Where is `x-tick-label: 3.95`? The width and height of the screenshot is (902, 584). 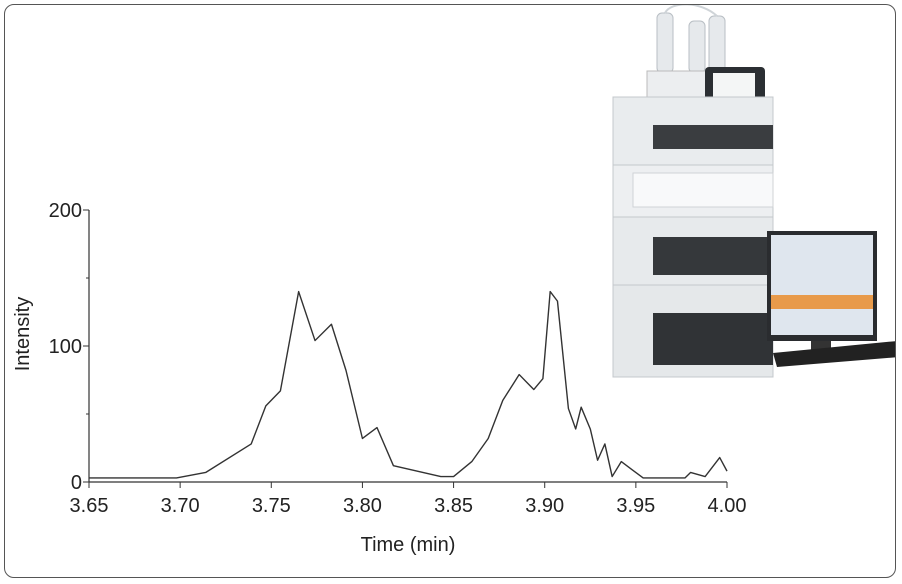
x-tick-label: 3.95 is located at coordinates (635, 506).